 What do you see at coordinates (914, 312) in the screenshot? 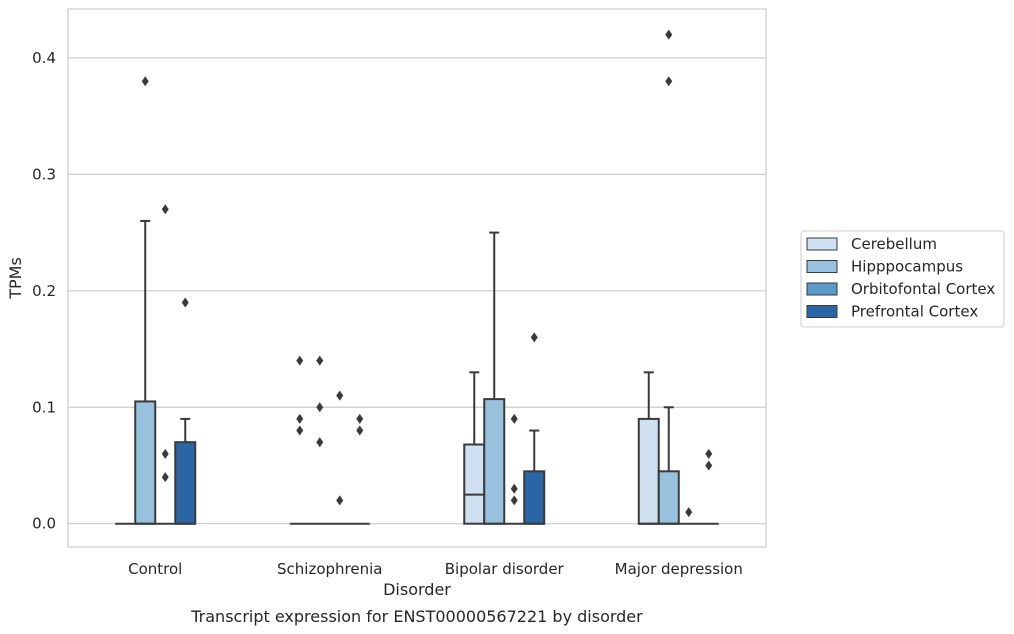
I see `legend-label: Prefrontal Cortex` at bounding box center [914, 312].